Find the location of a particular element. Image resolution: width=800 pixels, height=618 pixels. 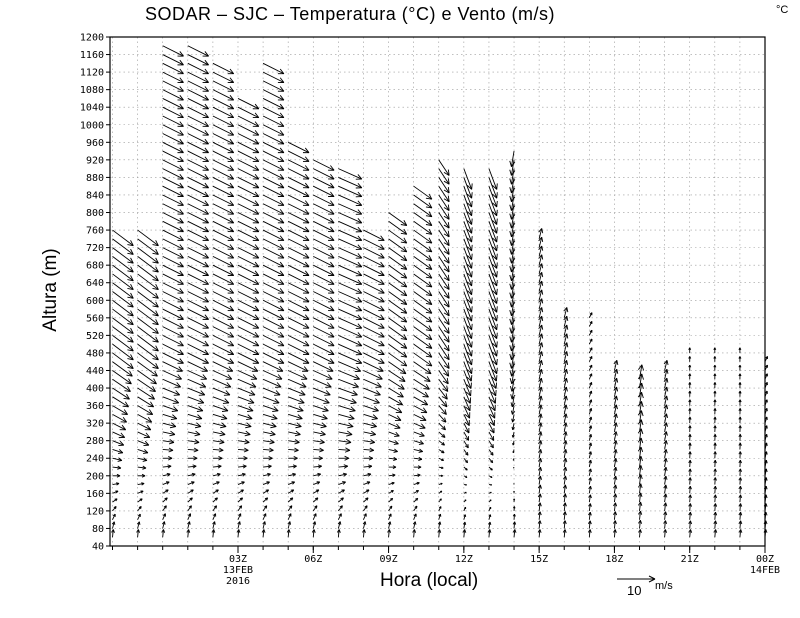

y-tick-label: 840 is located at coordinates (95, 195).